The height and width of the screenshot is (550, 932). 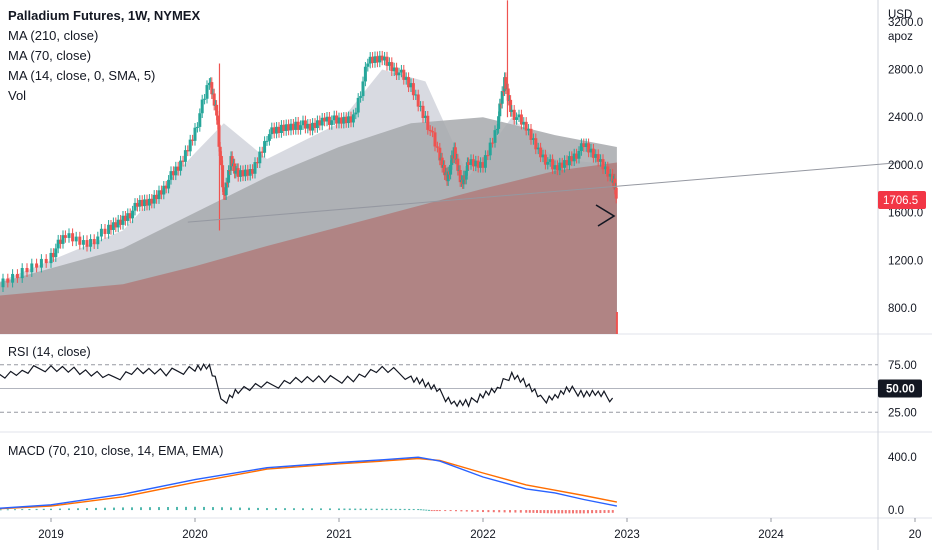 What do you see at coordinates (49, 352) in the screenshot?
I see `rsi-label: RSI (14, close)` at bounding box center [49, 352].